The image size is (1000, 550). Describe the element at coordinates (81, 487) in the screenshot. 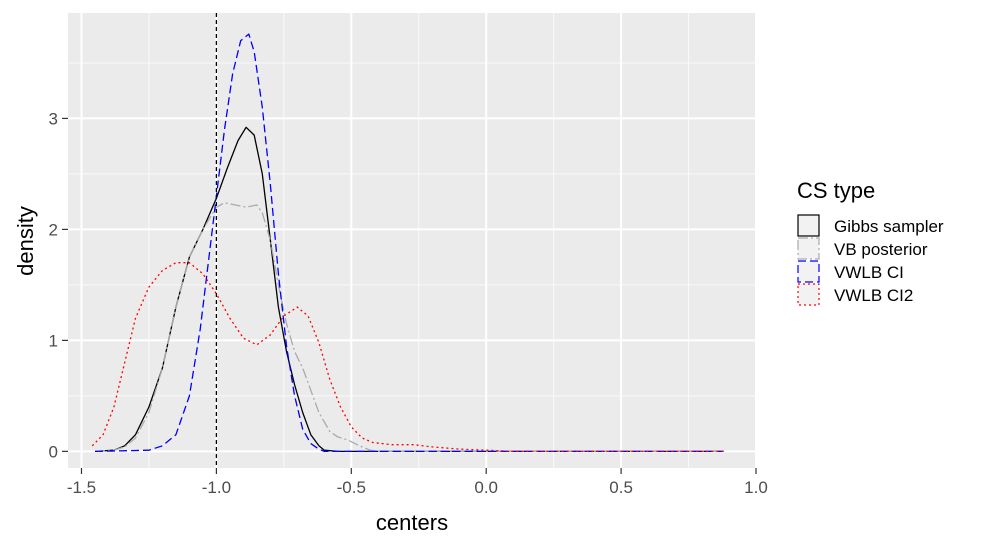

I see `x-tick-label: -1.5` at that location.